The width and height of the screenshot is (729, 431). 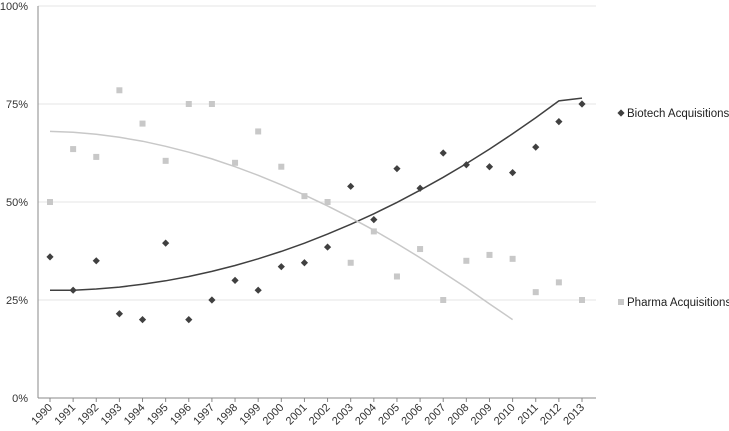 What do you see at coordinates (158, 415) in the screenshot?
I see `x-tick-label: 1995` at bounding box center [158, 415].